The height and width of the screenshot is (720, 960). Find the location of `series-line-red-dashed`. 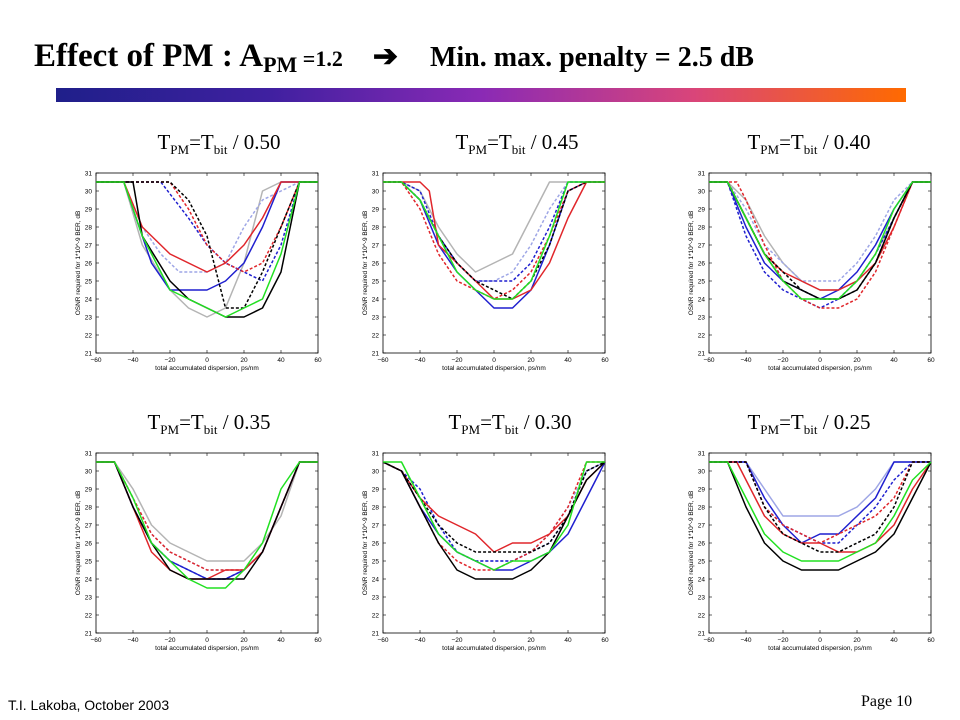

series-line-red-dashed is located at coordinates (207, 227).